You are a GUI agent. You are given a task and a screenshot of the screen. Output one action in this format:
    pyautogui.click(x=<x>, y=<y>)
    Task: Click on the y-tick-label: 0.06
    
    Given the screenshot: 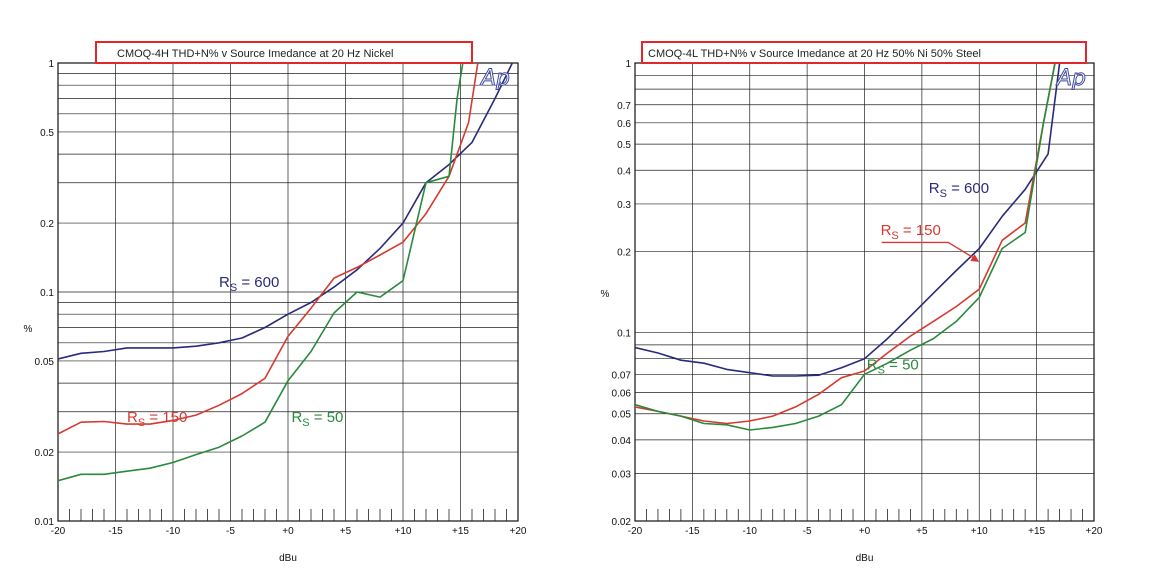 What is the action you would take?
    pyautogui.click(x=622, y=393)
    